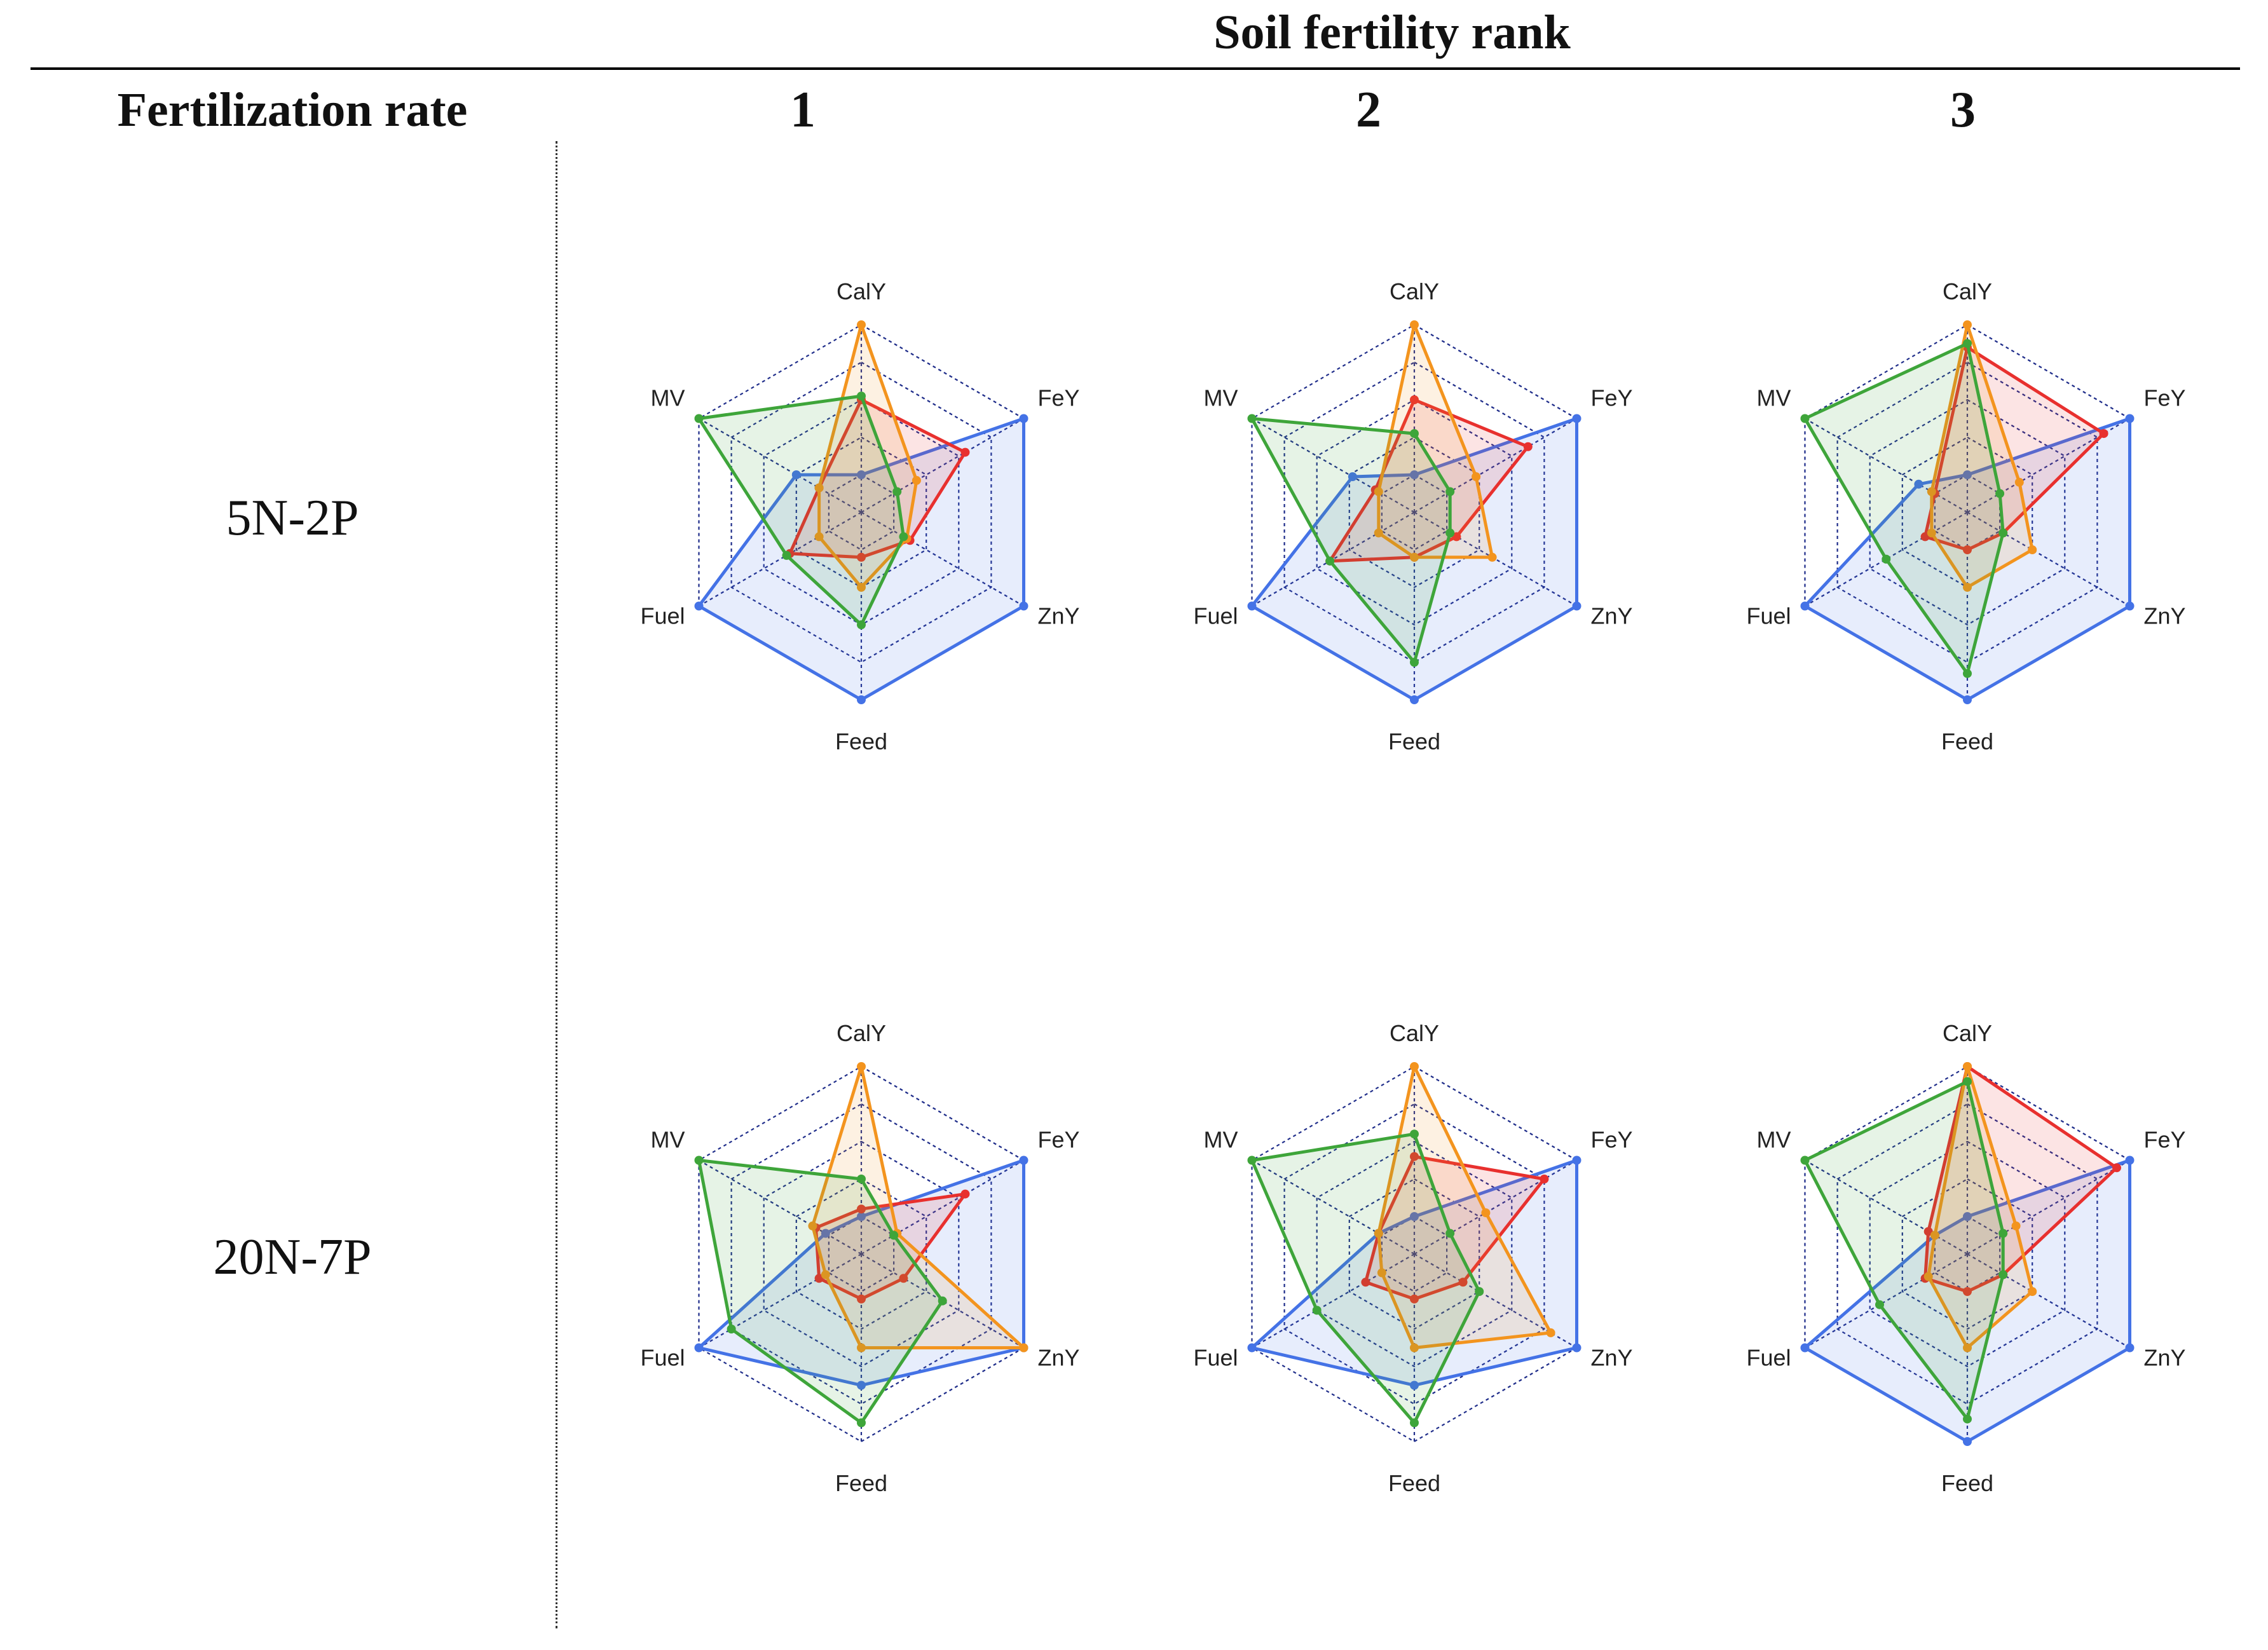 This screenshot has height=1650, width=2268. Describe the element at coordinates (1392, 32) in the screenshot. I see `soil-fertility-rank-header: Soil fertility rank` at that location.